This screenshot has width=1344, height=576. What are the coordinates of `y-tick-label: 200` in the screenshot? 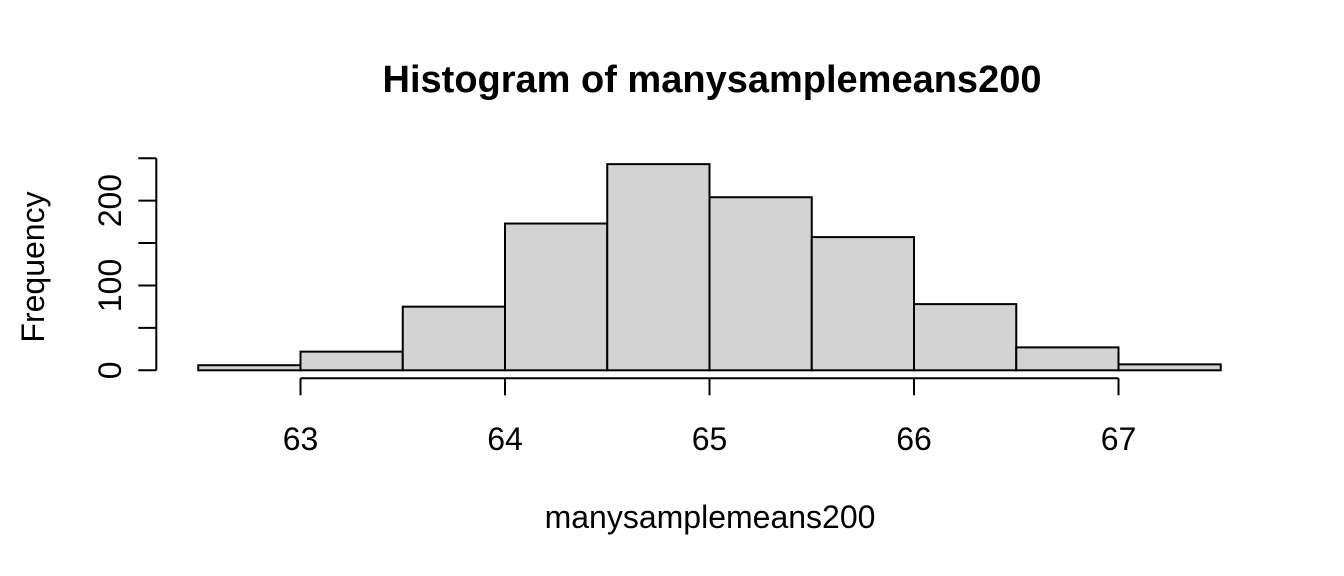 It's located at (110, 200).